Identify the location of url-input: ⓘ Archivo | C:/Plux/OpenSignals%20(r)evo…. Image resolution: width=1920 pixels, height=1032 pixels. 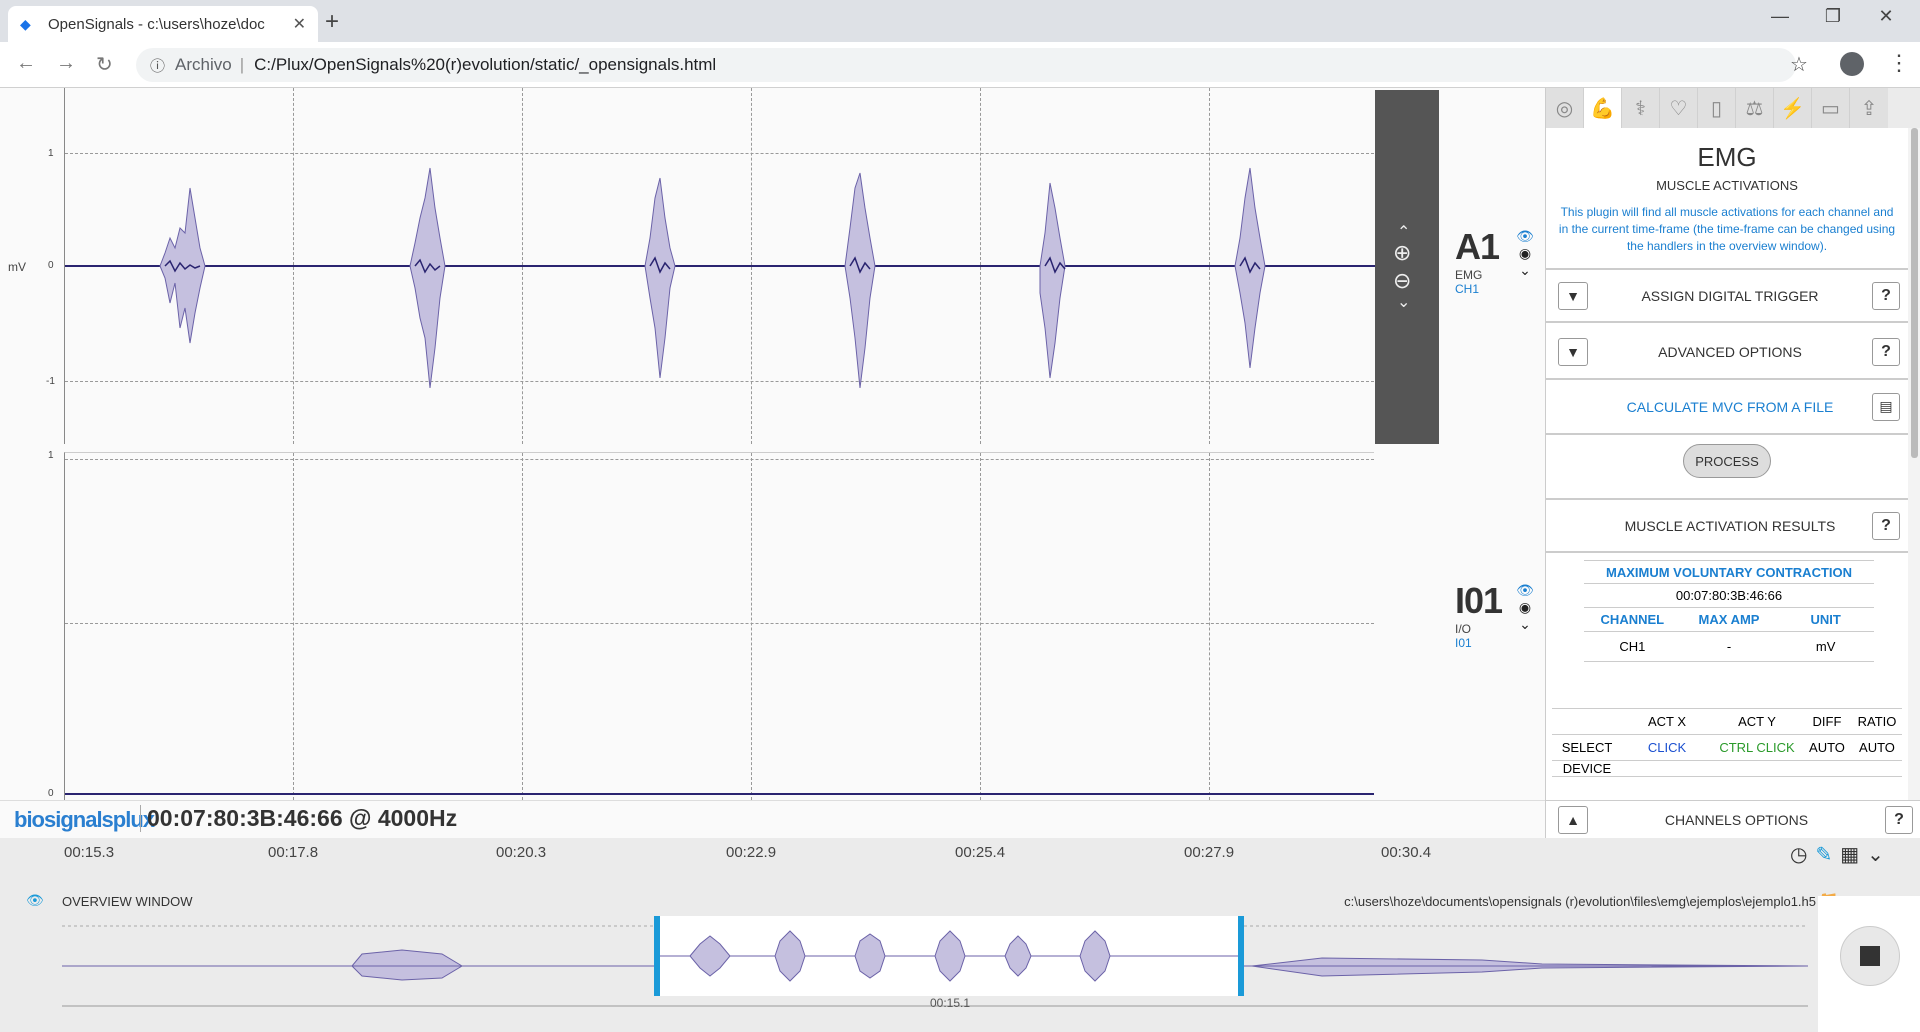
(966, 65).